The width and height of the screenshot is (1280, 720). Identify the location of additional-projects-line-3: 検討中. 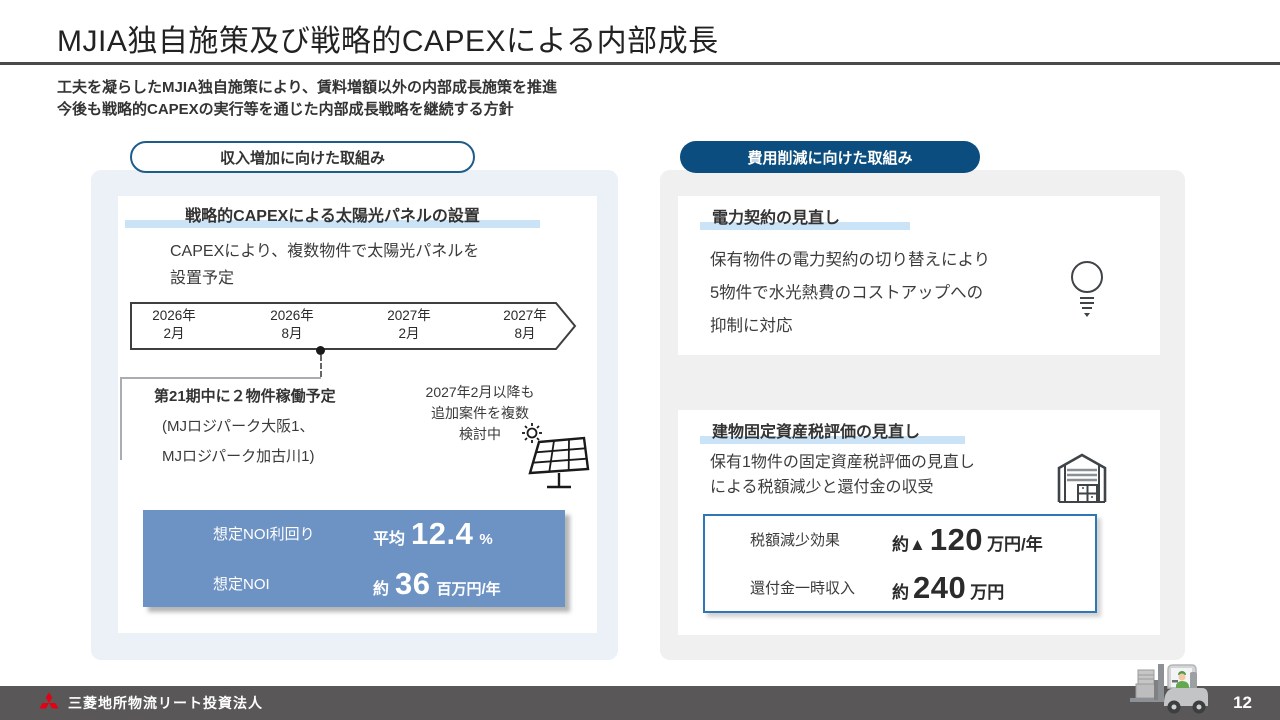
(480, 434).